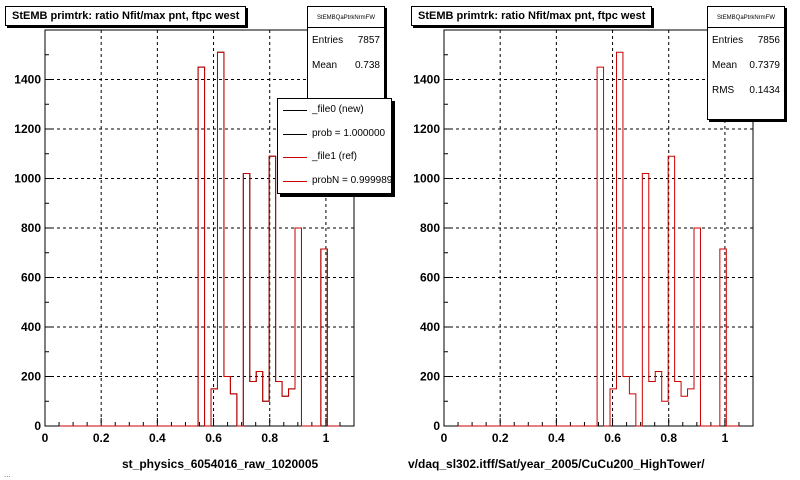 The image size is (800, 480). Describe the element at coordinates (430, 377) in the screenshot. I see `right-y-tick-label: 200` at that location.